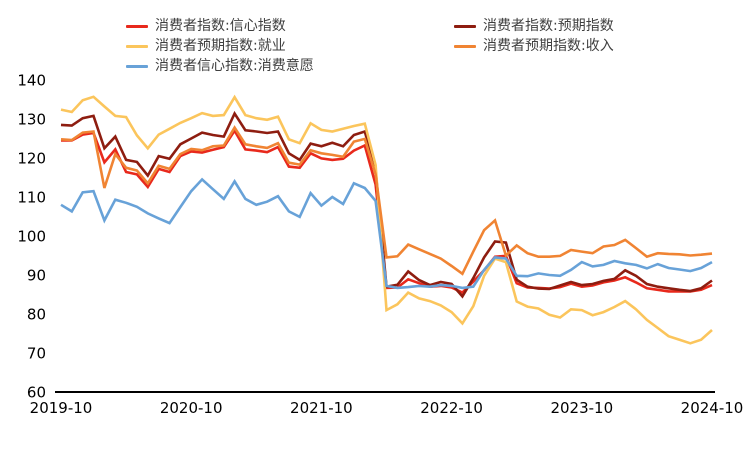  What do you see at coordinates (31, 198) in the screenshot?
I see `y-axis-tick-label: 110` at bounding box center [31, 198].